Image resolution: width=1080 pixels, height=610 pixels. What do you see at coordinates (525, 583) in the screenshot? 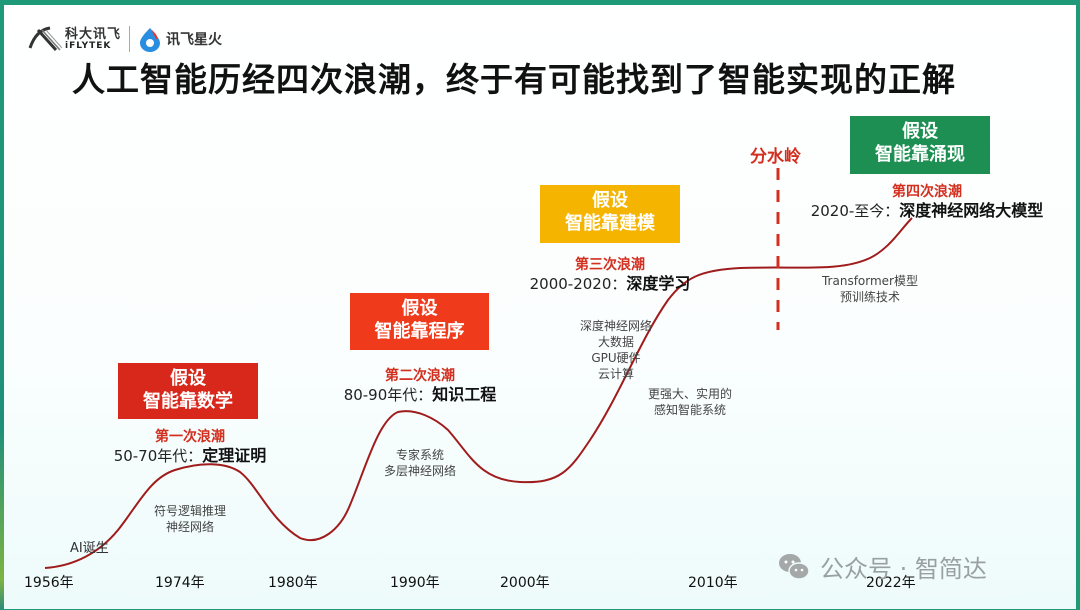
I see `axis-tick-2000: 2000年` at bounding box center [525, 583].